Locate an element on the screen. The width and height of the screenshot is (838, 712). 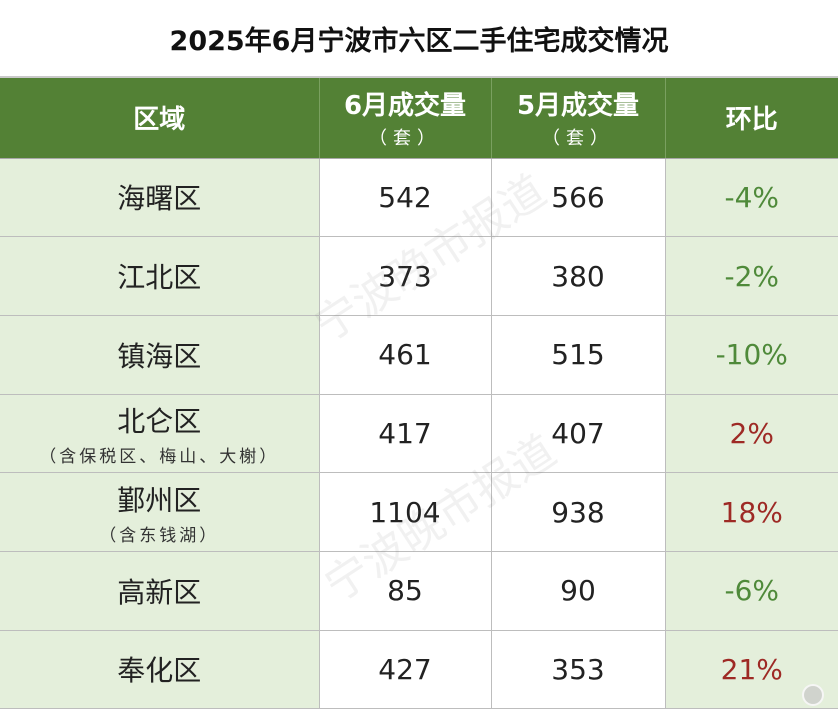
forum-badge is located at coordinates (813, 695).